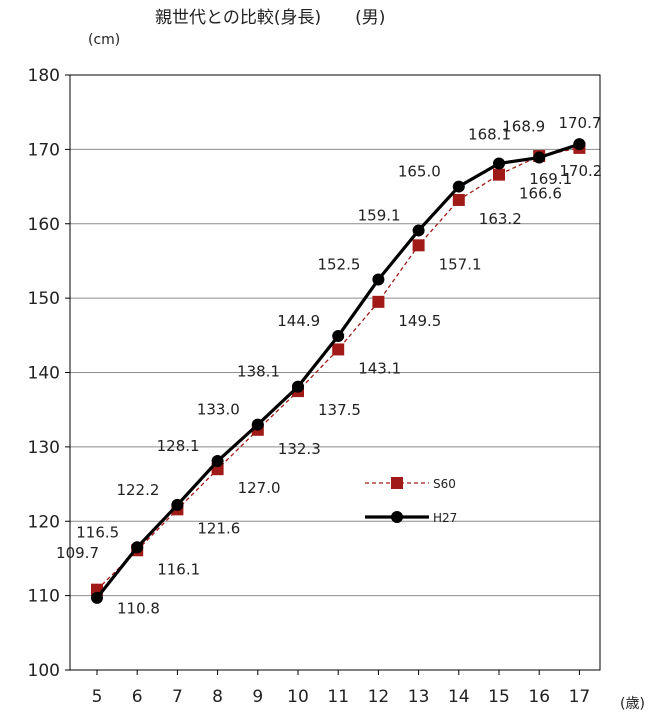 The width and height of the screenshot is (667, 719). What do you see at coordinates (257, 697) in the screenshot?
I see `x-tick-label: 9` at bounding box center [257, 697].